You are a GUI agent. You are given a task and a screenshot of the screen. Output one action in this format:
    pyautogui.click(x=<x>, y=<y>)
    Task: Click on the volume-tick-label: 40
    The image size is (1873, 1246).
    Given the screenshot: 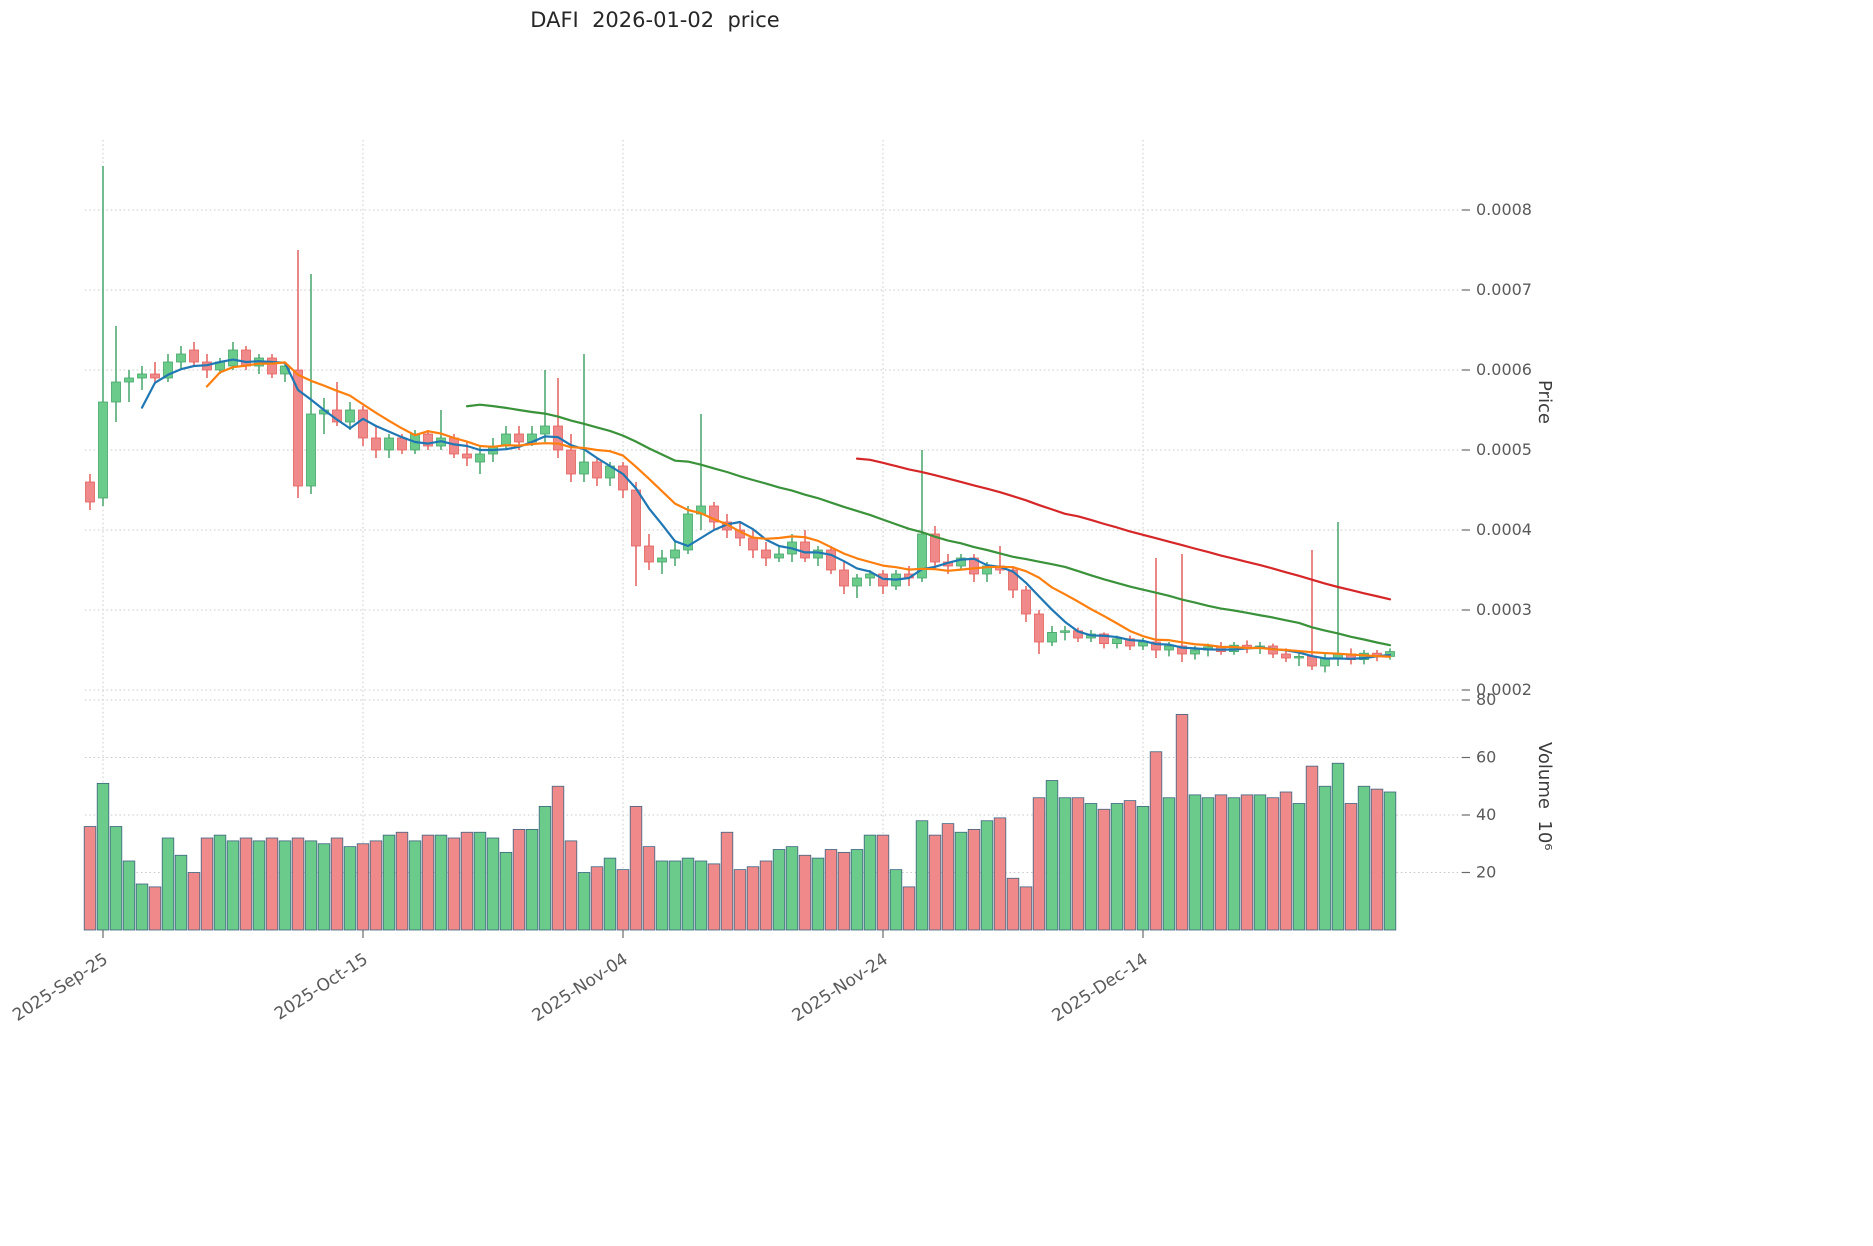 What is the action you would take?
    pyautogui.click(x=1486, y=814)
    